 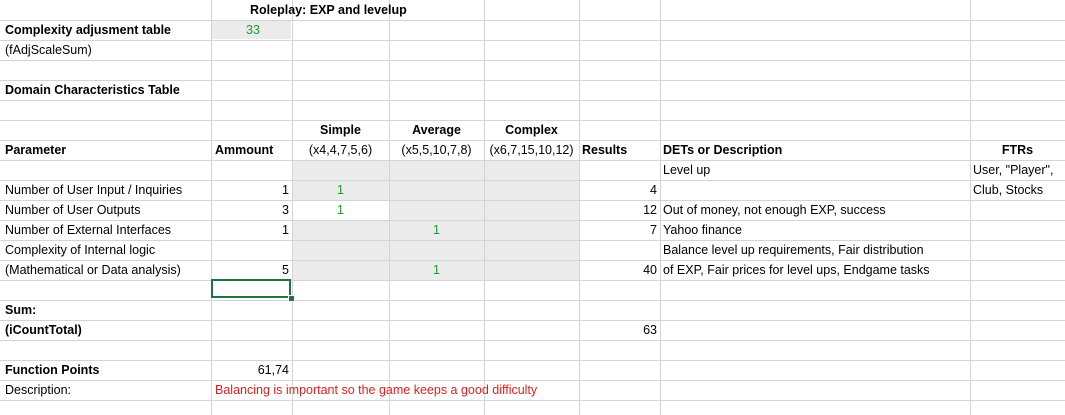 I want to click on row-description: Out of money, not enough EXP, success, so click(x=774, y=210).